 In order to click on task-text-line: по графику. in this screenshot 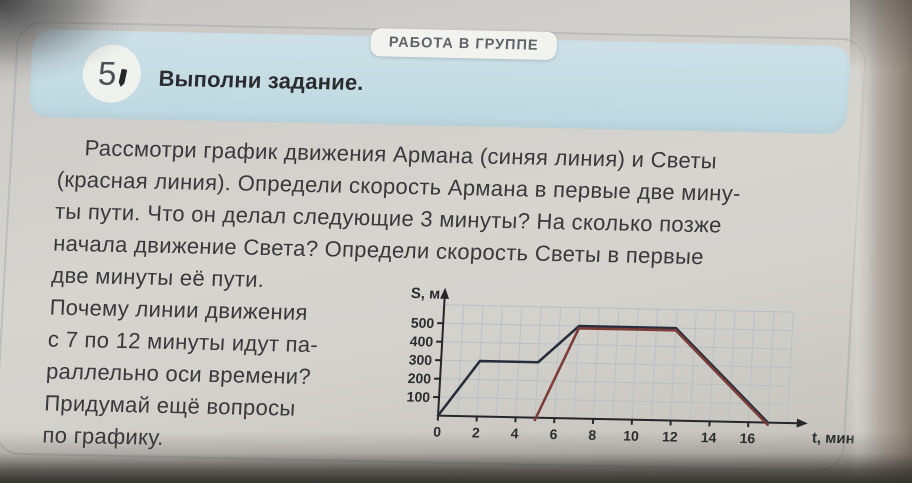, I will do `click(103, 436)`.